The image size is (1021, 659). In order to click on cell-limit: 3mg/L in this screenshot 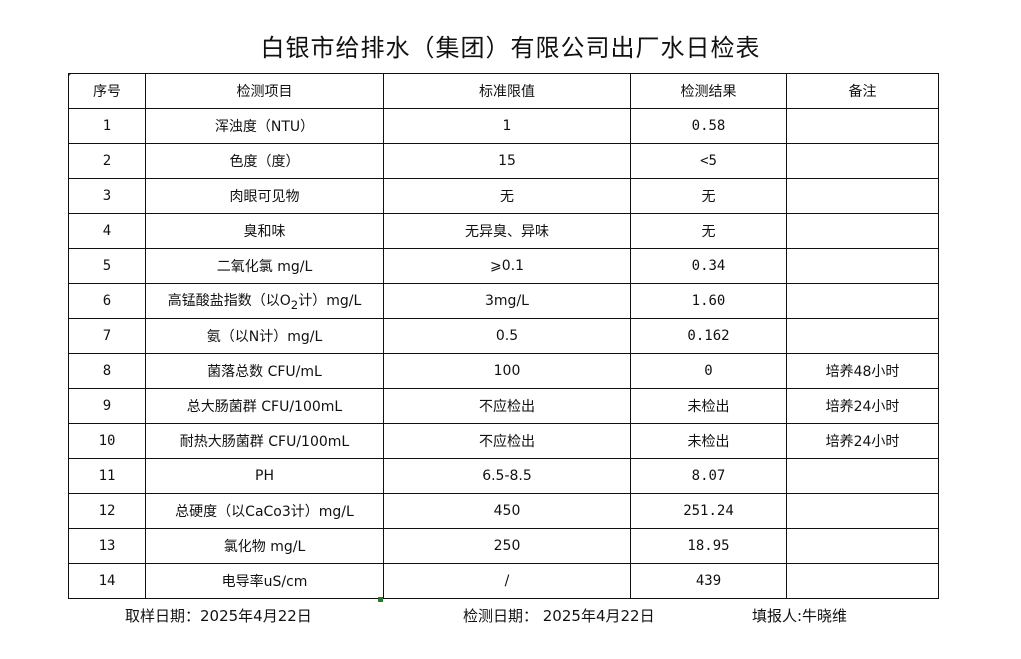, I will do `click(507, 301)`.